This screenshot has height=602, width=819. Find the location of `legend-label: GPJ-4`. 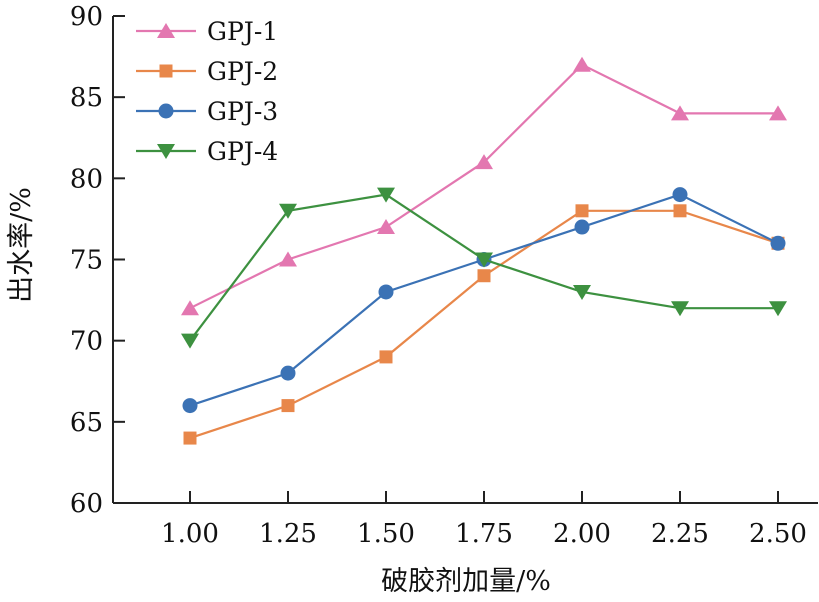

legend-label: GPJ-4 is located at coordinates (242, 151).